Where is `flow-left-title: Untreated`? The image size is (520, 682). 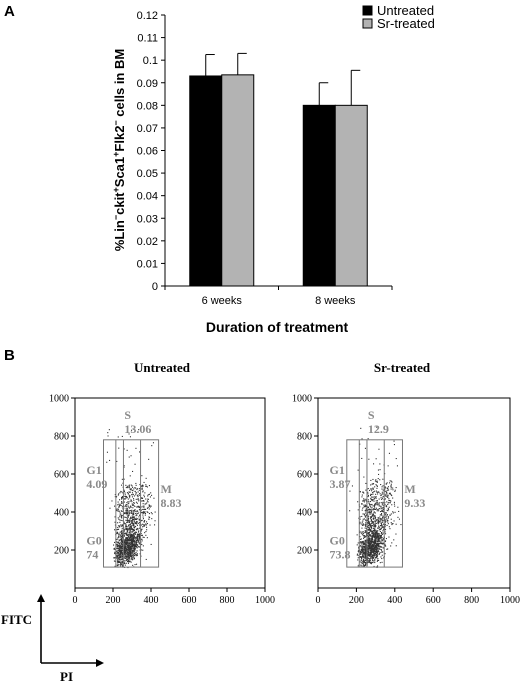 flow-left-title: Untreated is located at coordinates (162, 367).